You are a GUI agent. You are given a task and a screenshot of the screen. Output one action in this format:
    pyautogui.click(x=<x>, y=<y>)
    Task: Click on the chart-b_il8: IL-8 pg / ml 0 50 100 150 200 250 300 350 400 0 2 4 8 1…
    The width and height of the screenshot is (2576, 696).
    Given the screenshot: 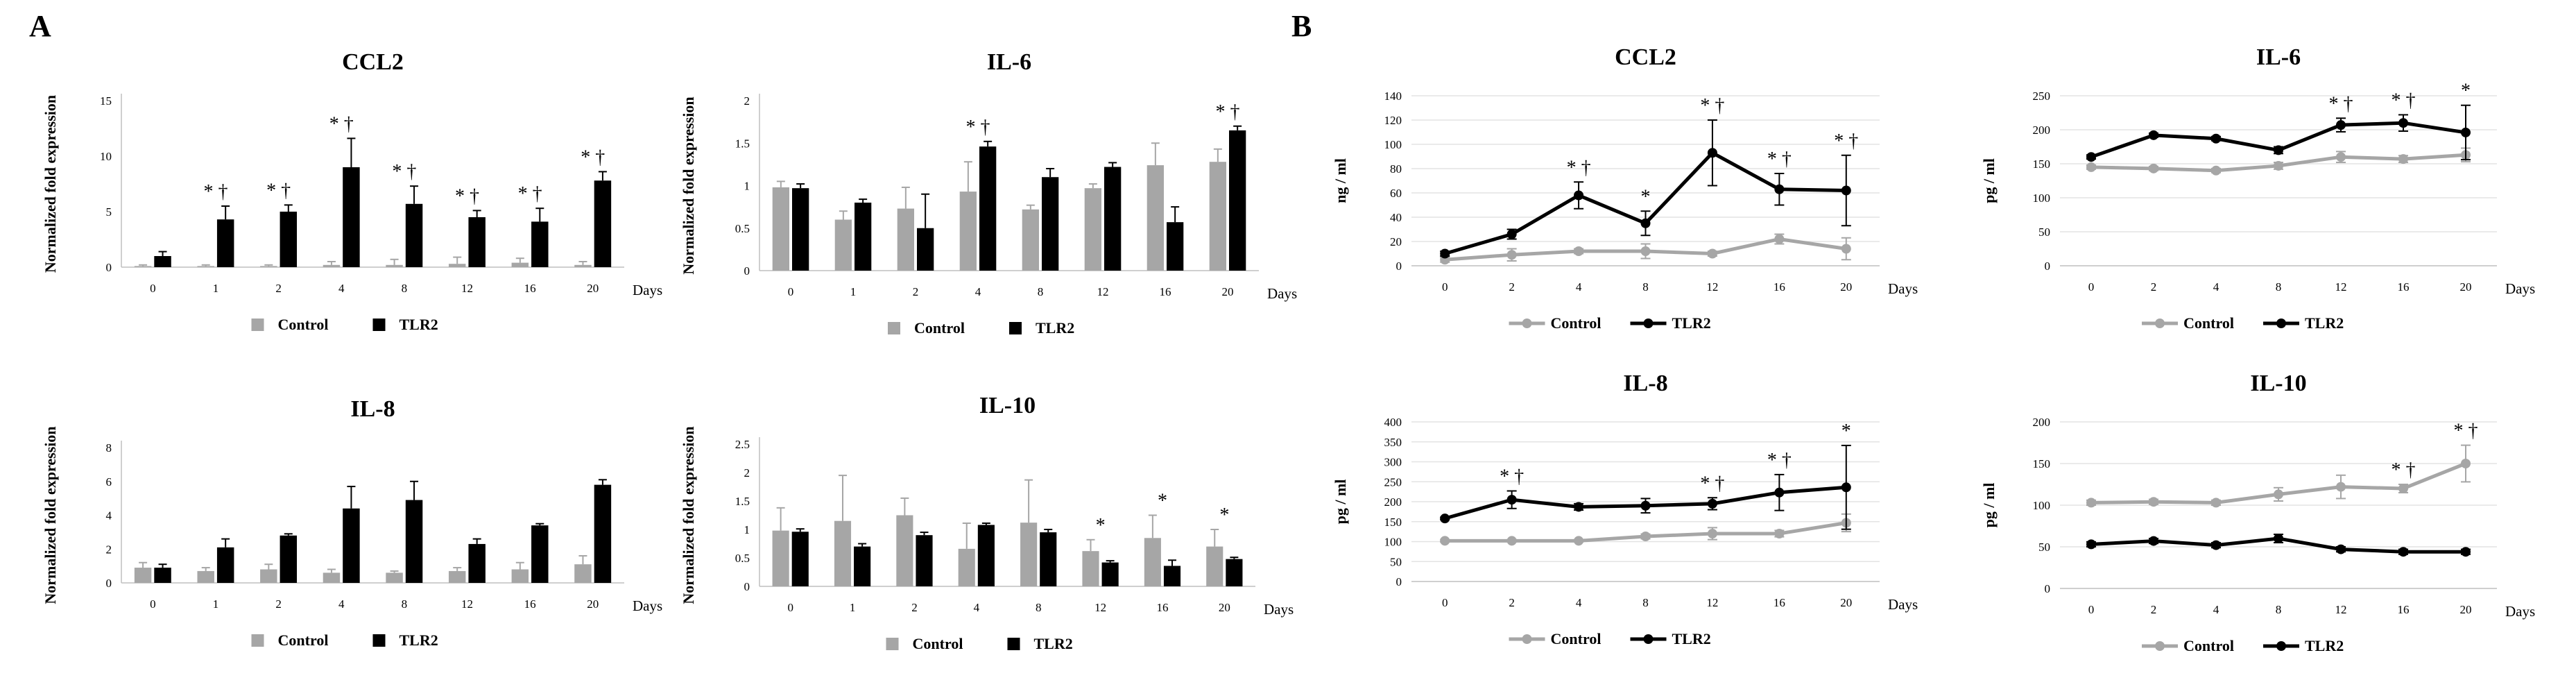 What is the action you would take?
    pyautogui.click(x=1625, y=509)
    